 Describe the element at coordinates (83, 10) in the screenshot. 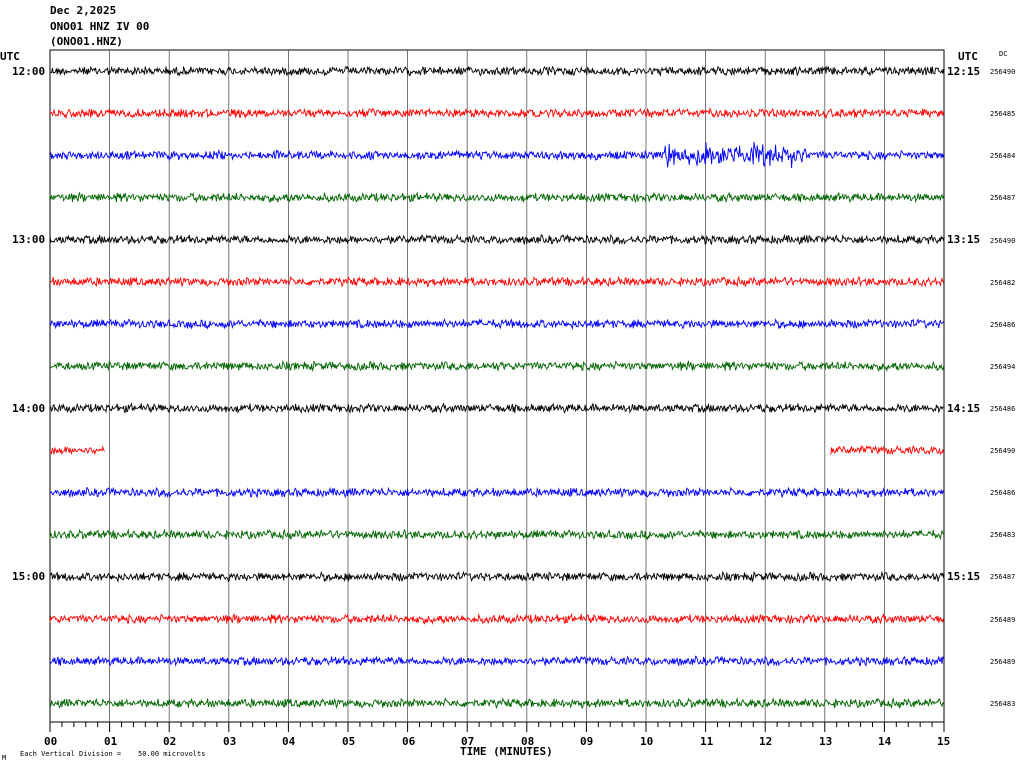

I see `chart-date: Dec 2,2025` at that location.